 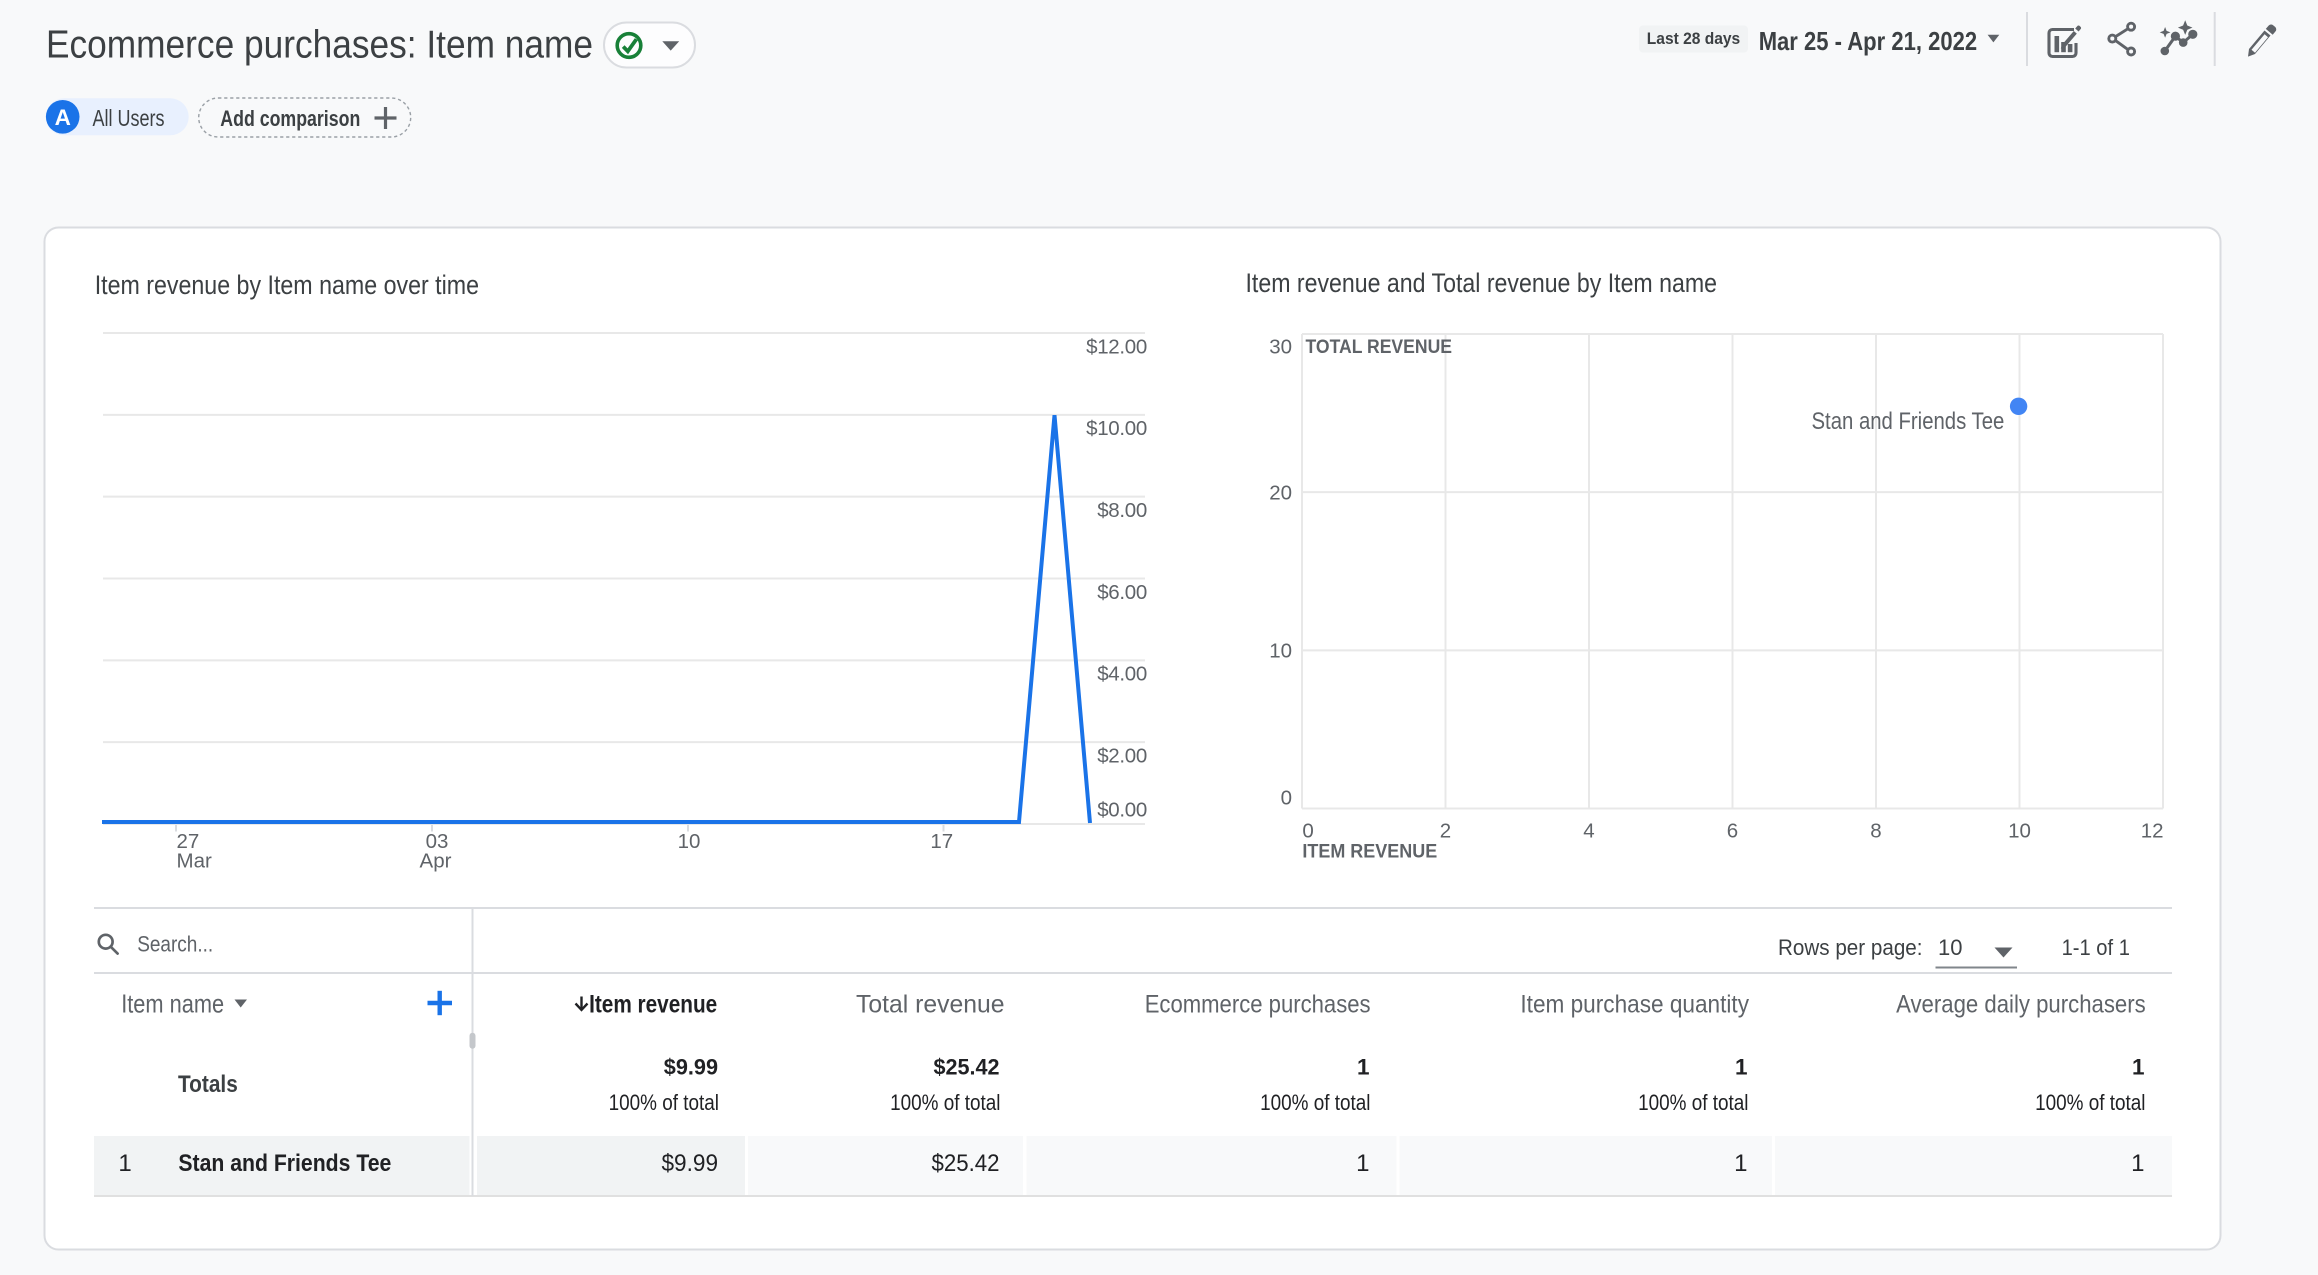 What do you see at coordinates (290, 118) in the screenshot?
I see `svg-text: Add comparison` at bounding box center [290, 118].